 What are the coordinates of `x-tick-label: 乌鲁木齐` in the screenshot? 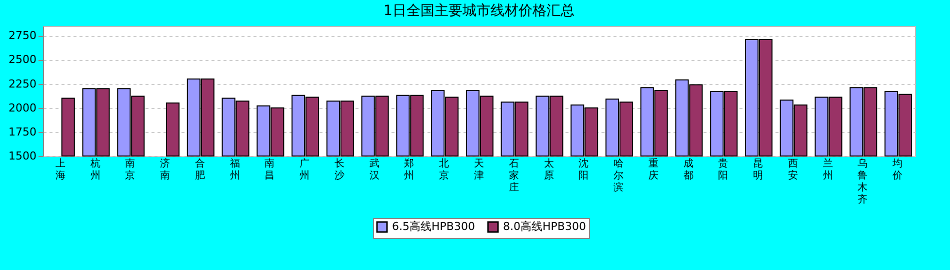 It's located at (863, 182).